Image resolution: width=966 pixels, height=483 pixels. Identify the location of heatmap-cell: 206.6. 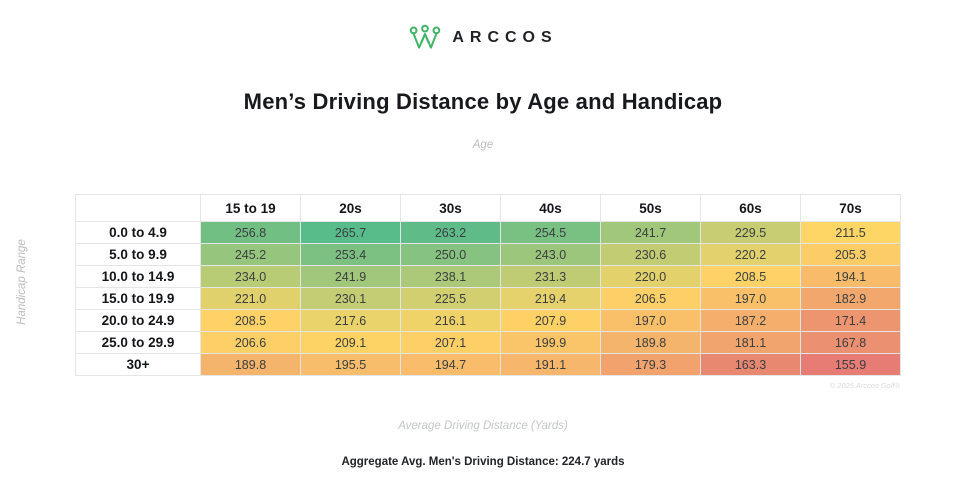
(250, 342).